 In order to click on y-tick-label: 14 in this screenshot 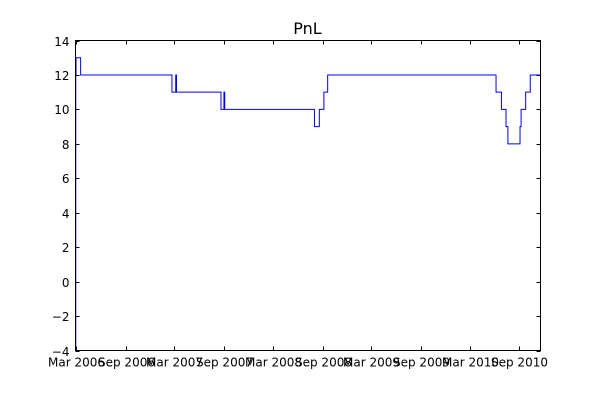, I will do `click(61, 42)`.